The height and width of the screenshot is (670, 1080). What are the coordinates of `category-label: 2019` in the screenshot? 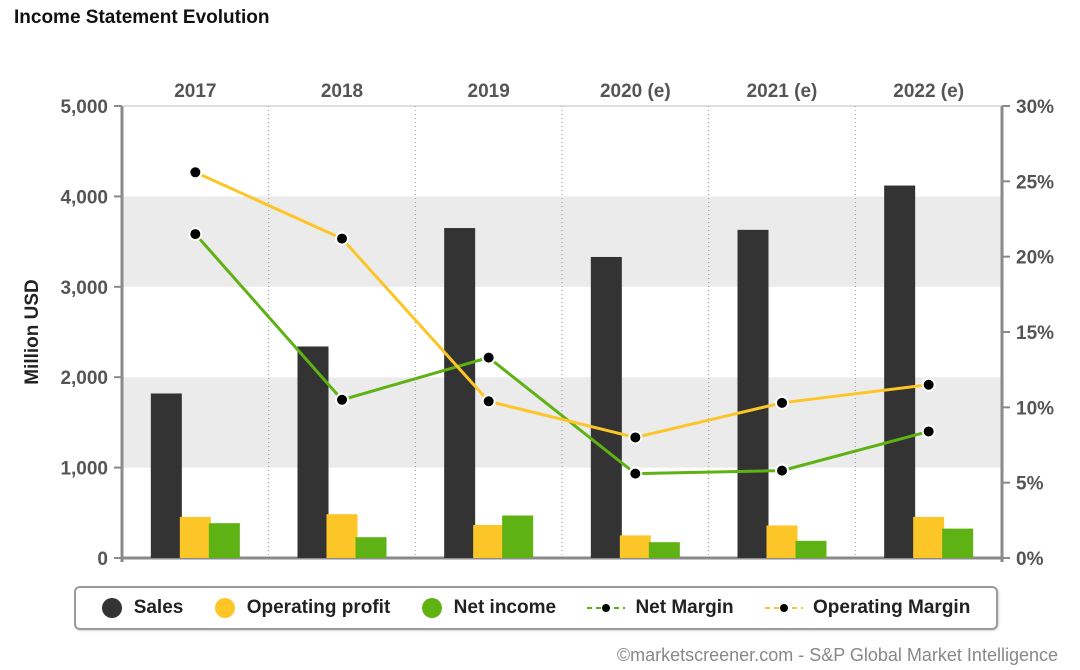 It's located at (489, 91).